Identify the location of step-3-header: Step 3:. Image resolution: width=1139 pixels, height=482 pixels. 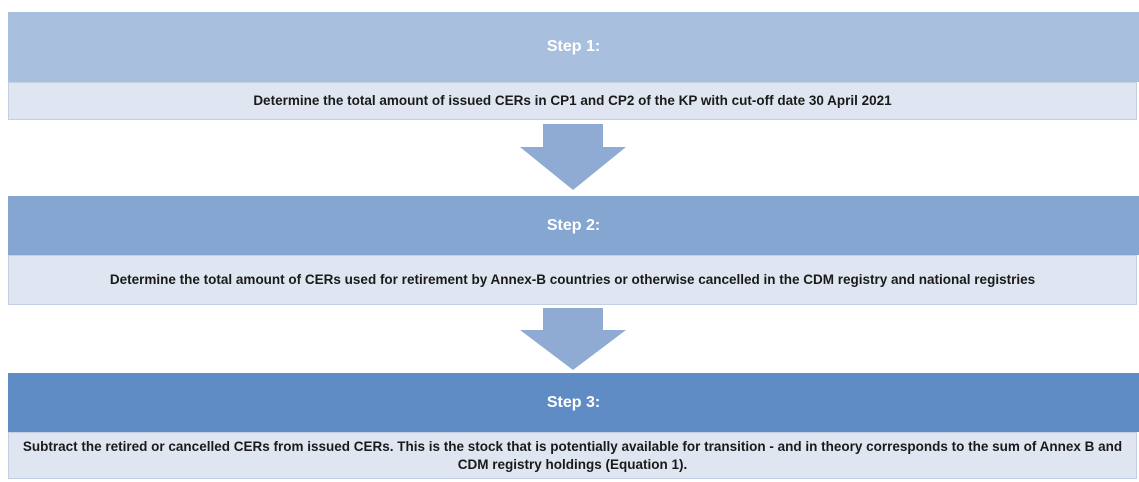
(573, 402).